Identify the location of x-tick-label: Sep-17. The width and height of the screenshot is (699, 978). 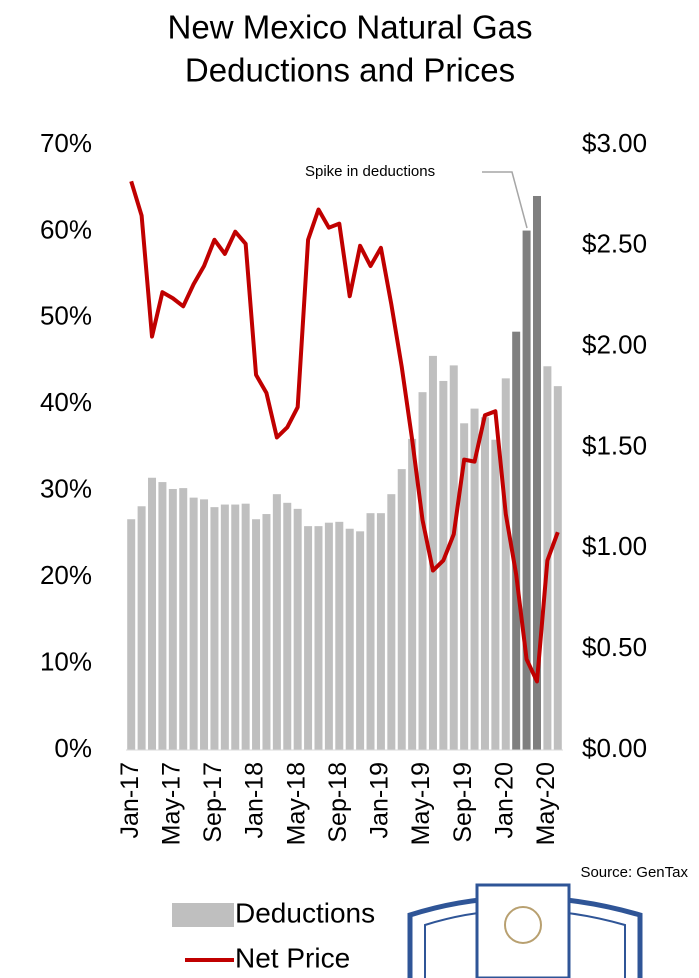
(213, 802).